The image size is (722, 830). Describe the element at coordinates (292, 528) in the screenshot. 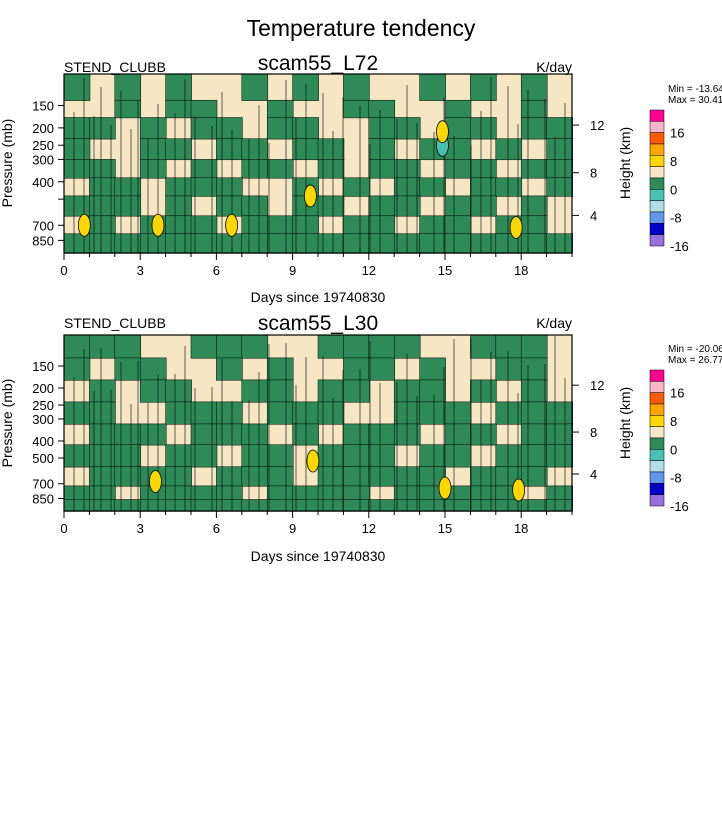

I see `x-tick-label: 9` at that location.